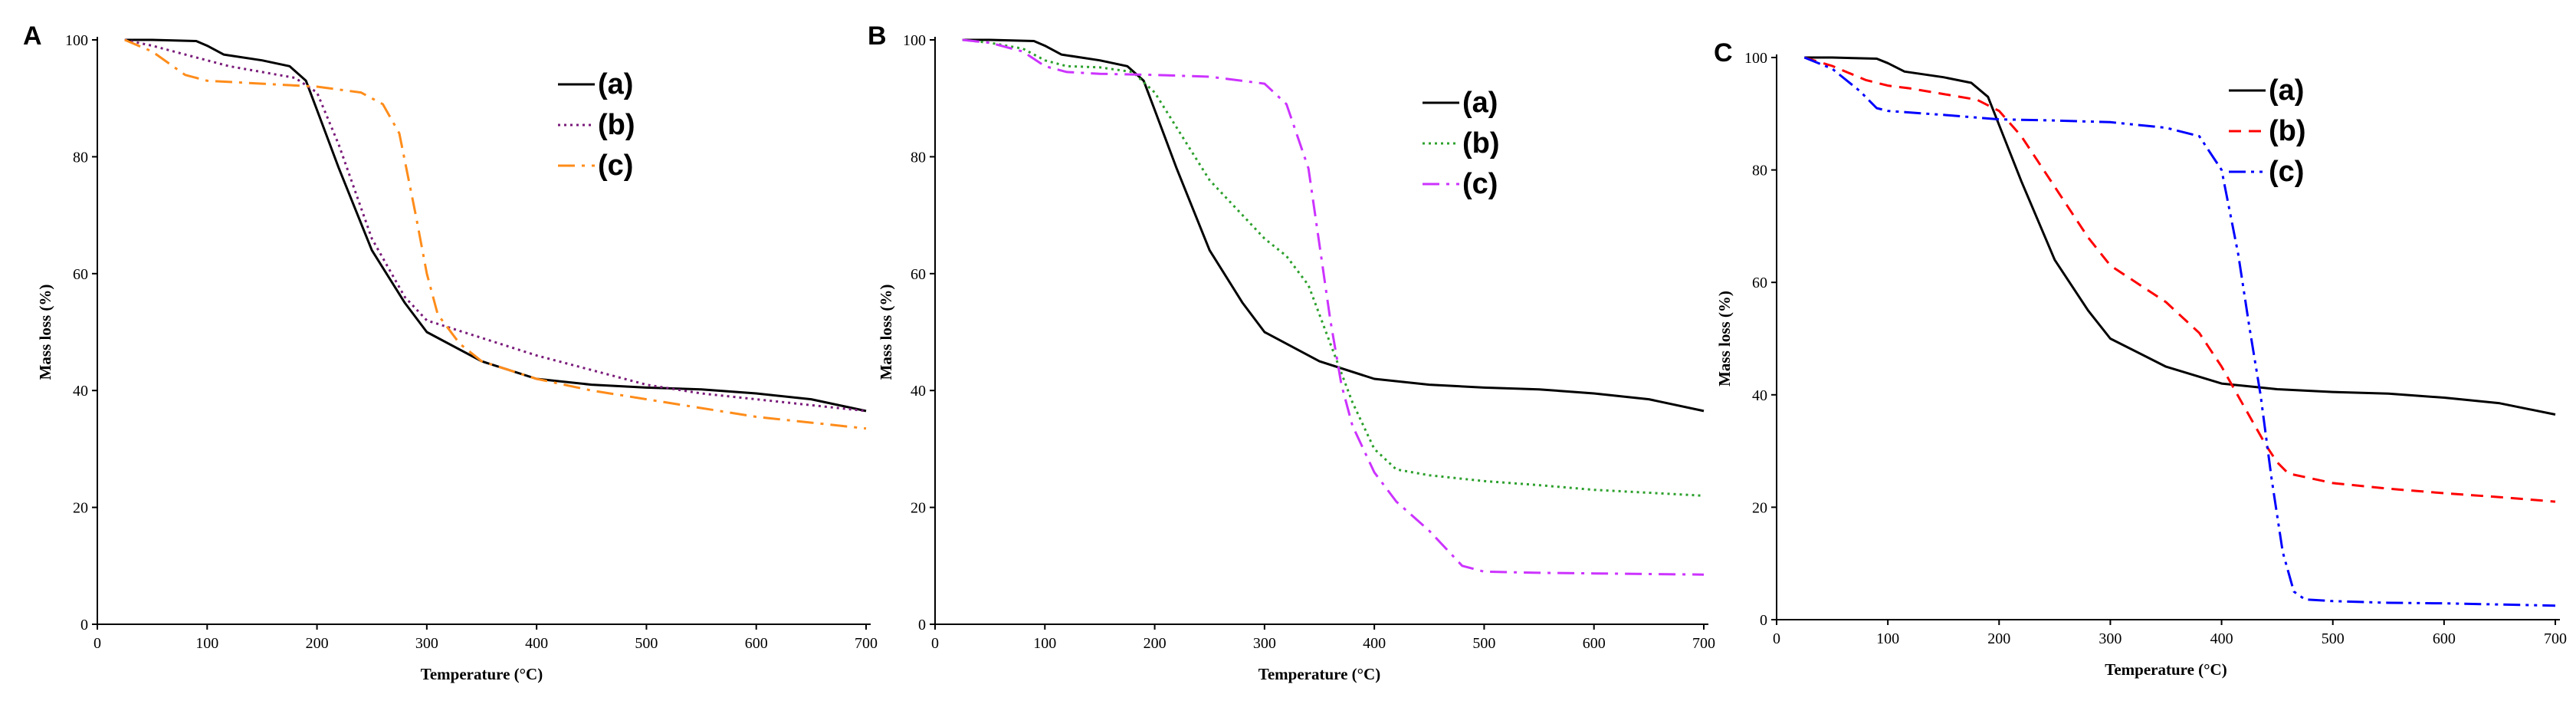 The image size is (2576, 714). I want to click on panel-letter: C, so click(1723, 52).